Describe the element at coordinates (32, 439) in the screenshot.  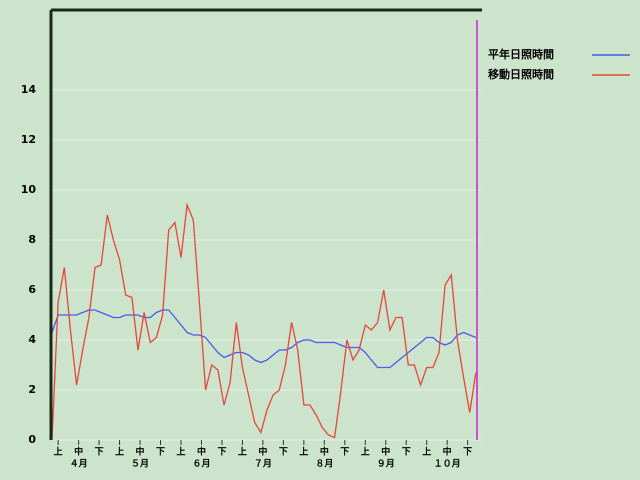
I see `y-tick-label: 0` at that location.